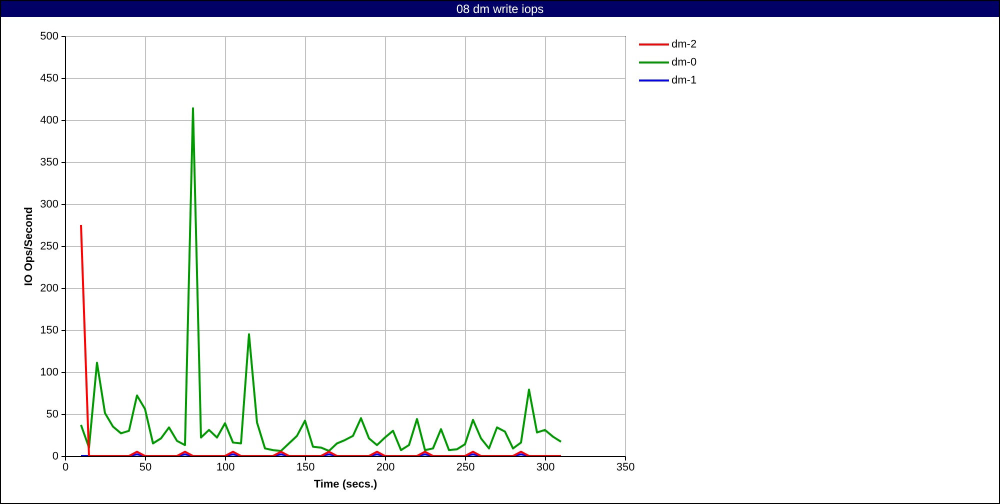 The height and width of the screenshot is (504, 1000). I want to click on x-tick-label: 250, so click(465, 468).